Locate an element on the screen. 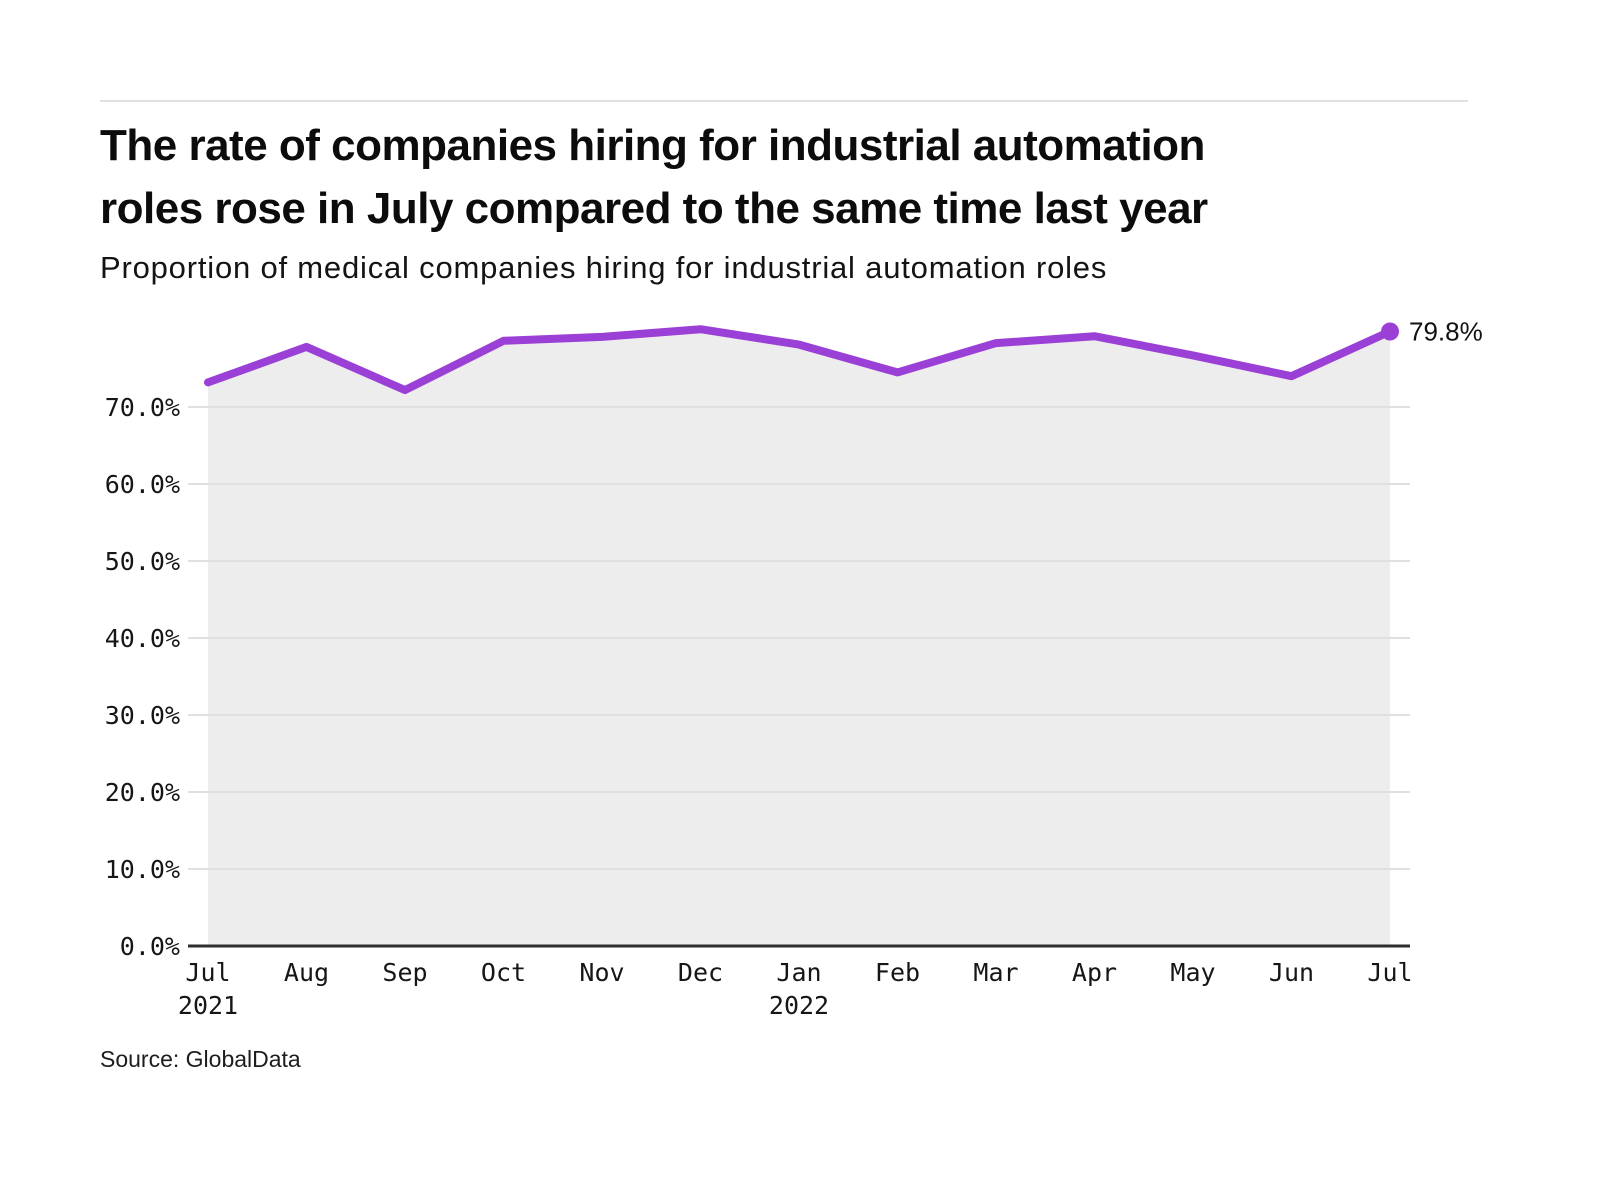  y-tick-label: 40.0% is located at coordinates (142, 638).